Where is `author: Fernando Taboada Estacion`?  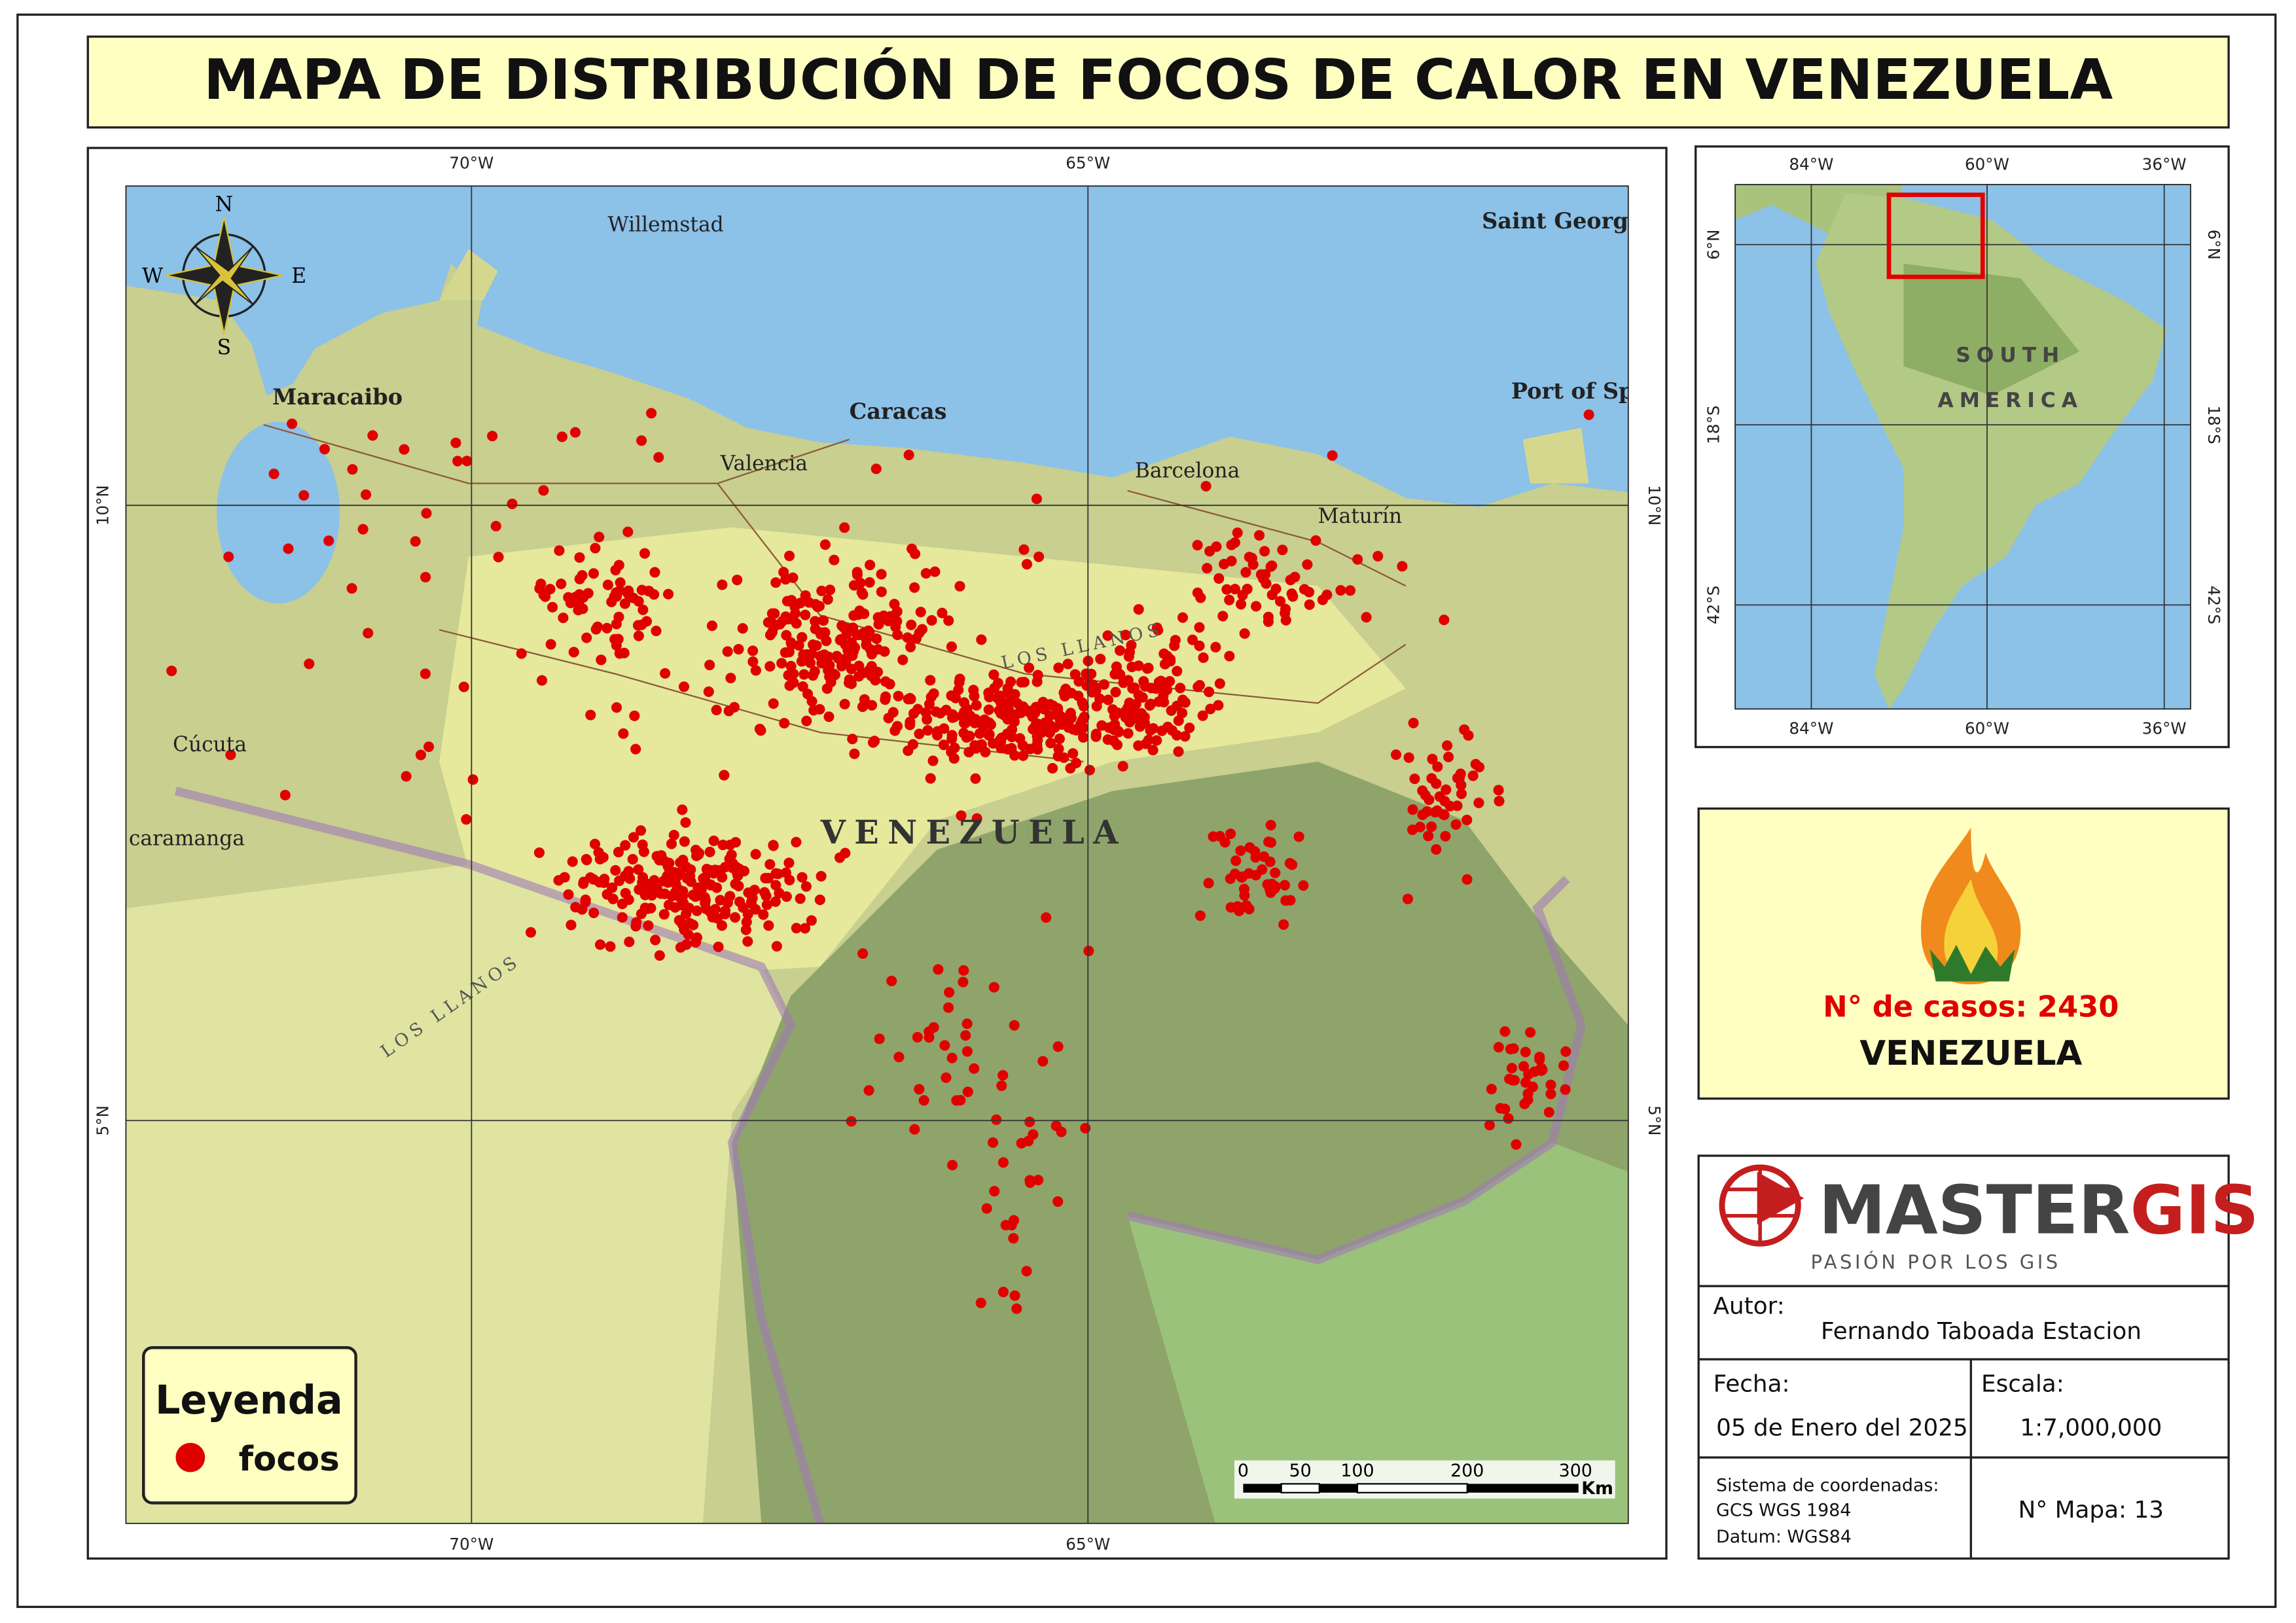 author: Fernando Taboada Estacion is located at coordinates (1981, 1331).